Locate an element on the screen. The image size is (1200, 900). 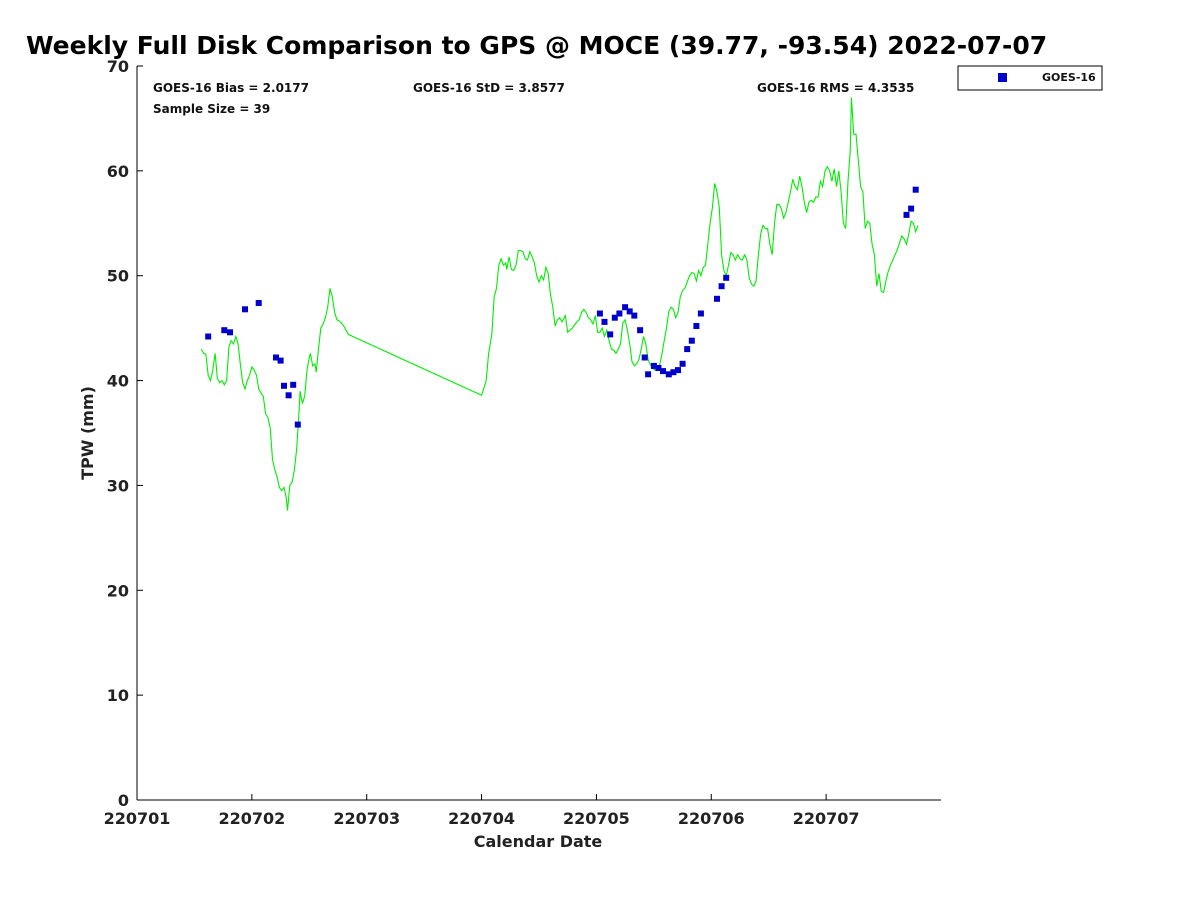
std-stat: GOES-16 StD = 3.8577 is located at coordinates (489, 88).